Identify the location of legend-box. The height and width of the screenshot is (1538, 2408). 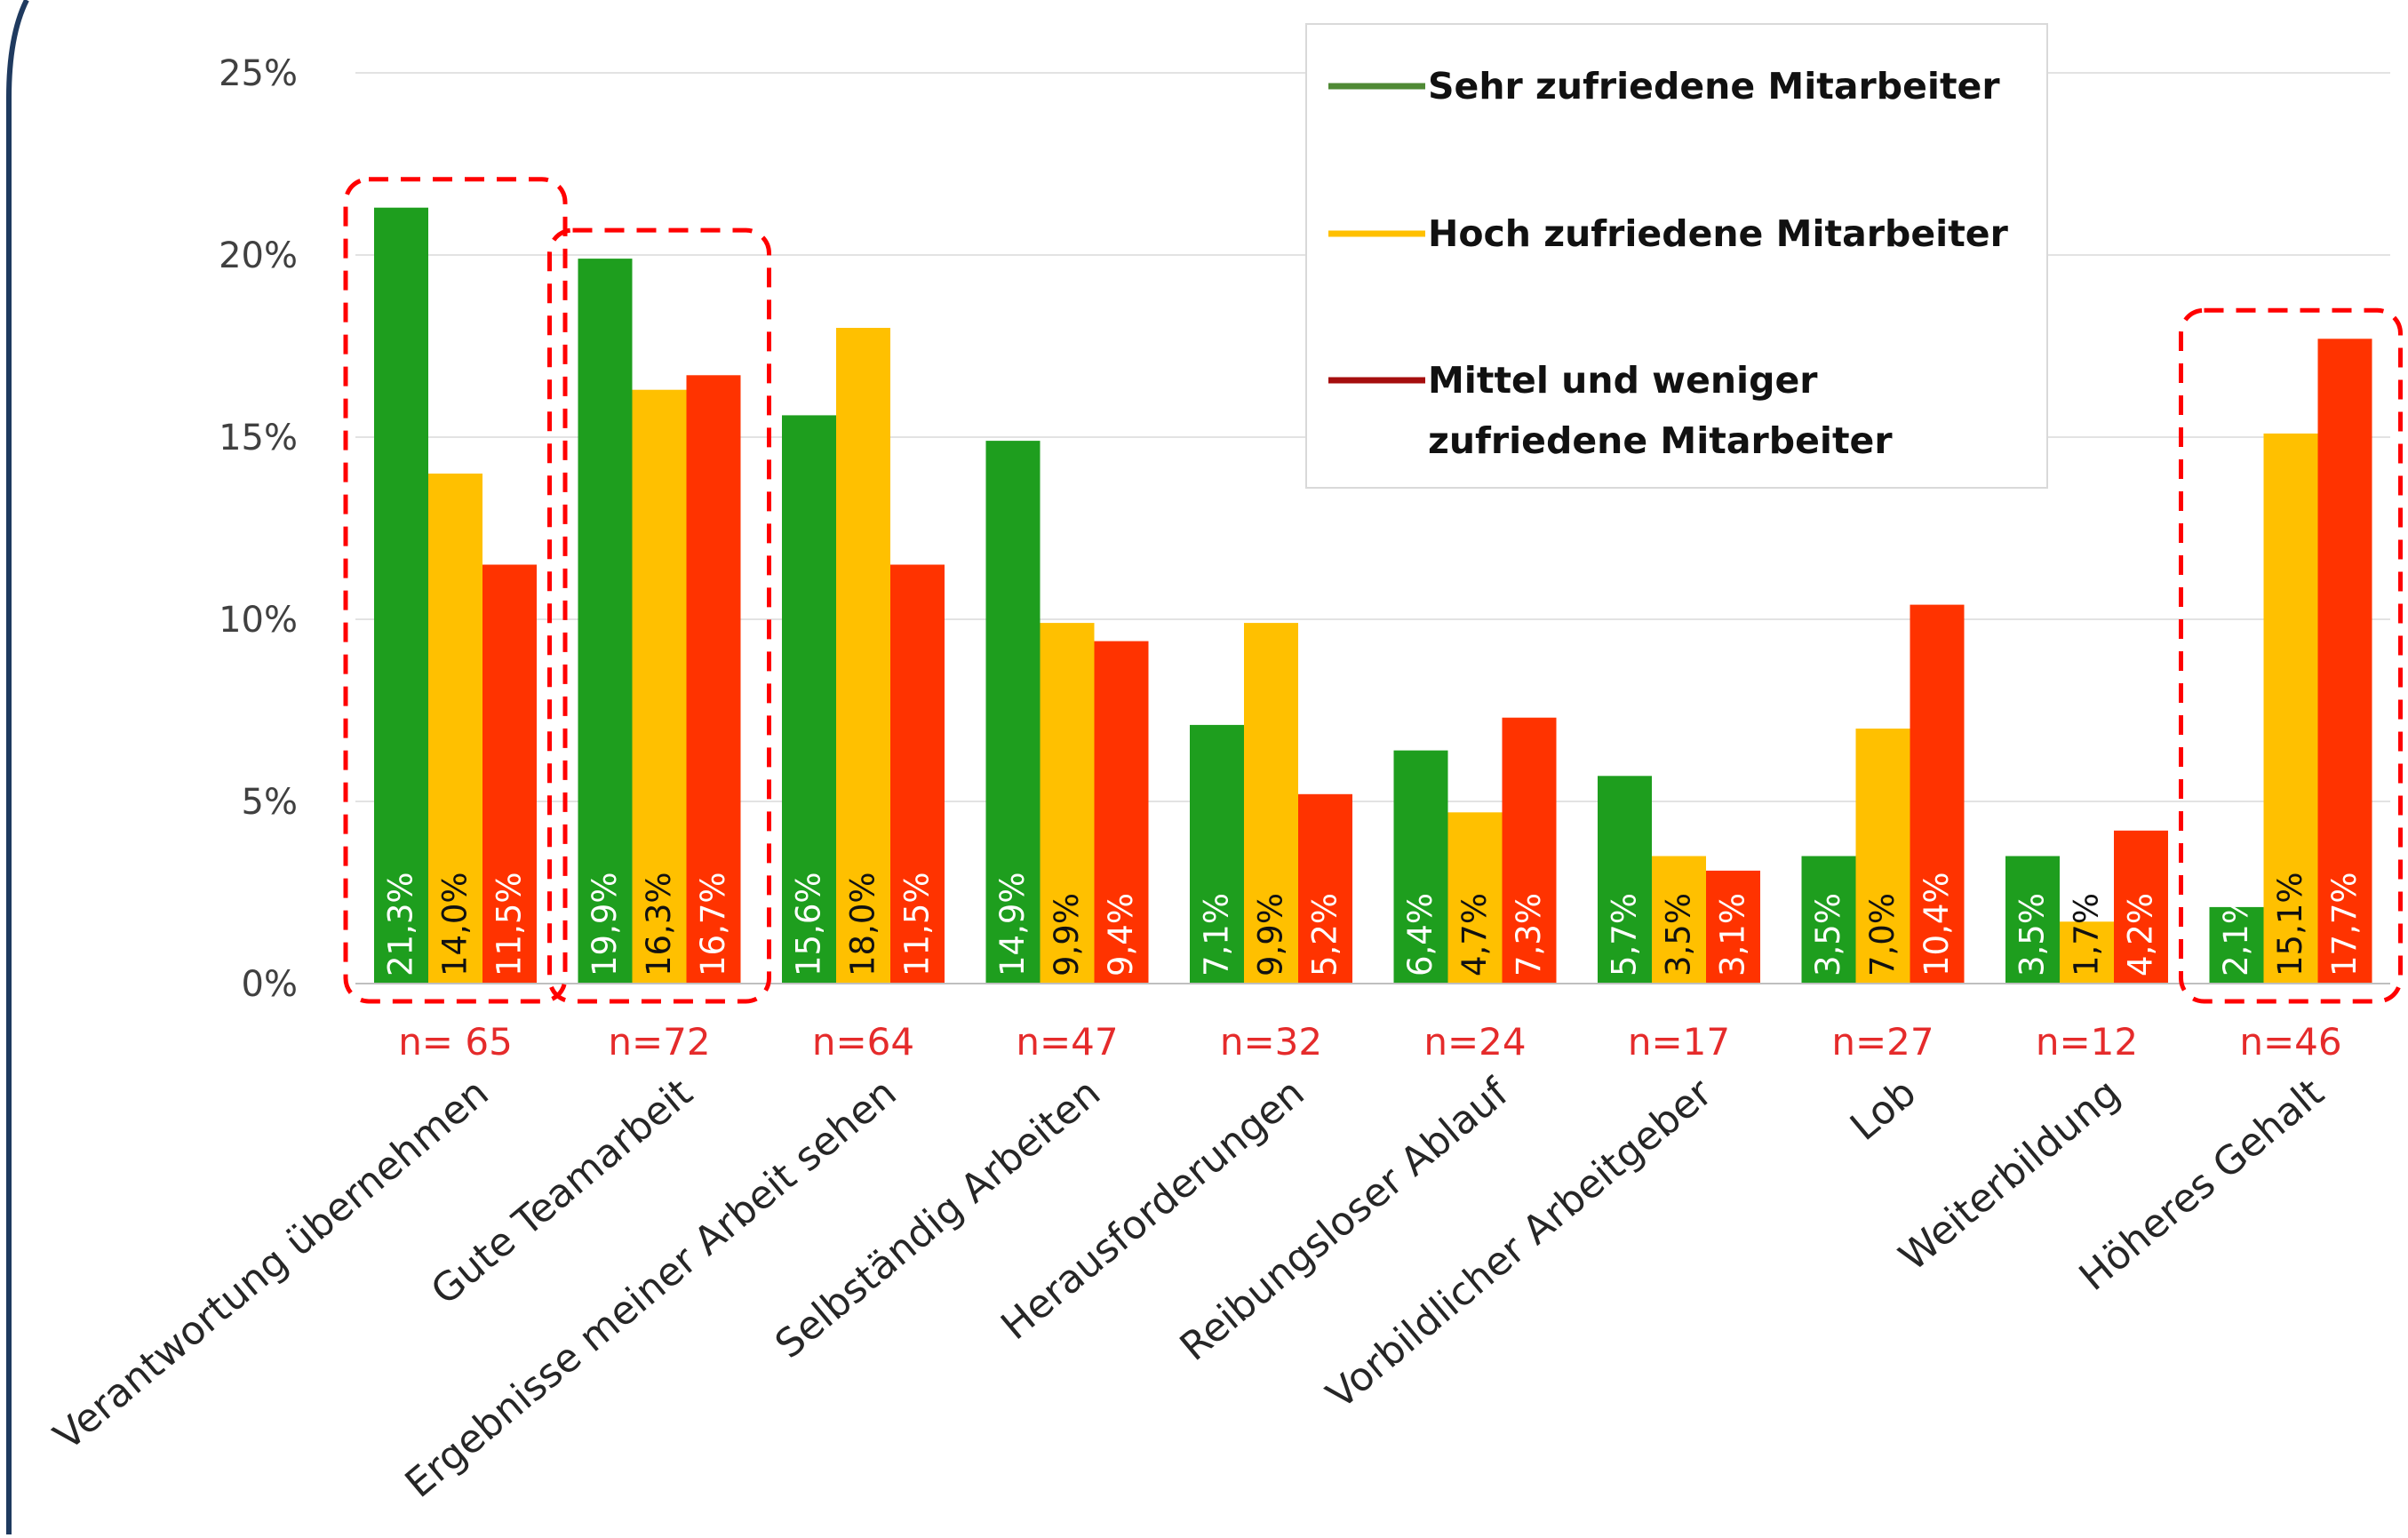
(1676, 256).